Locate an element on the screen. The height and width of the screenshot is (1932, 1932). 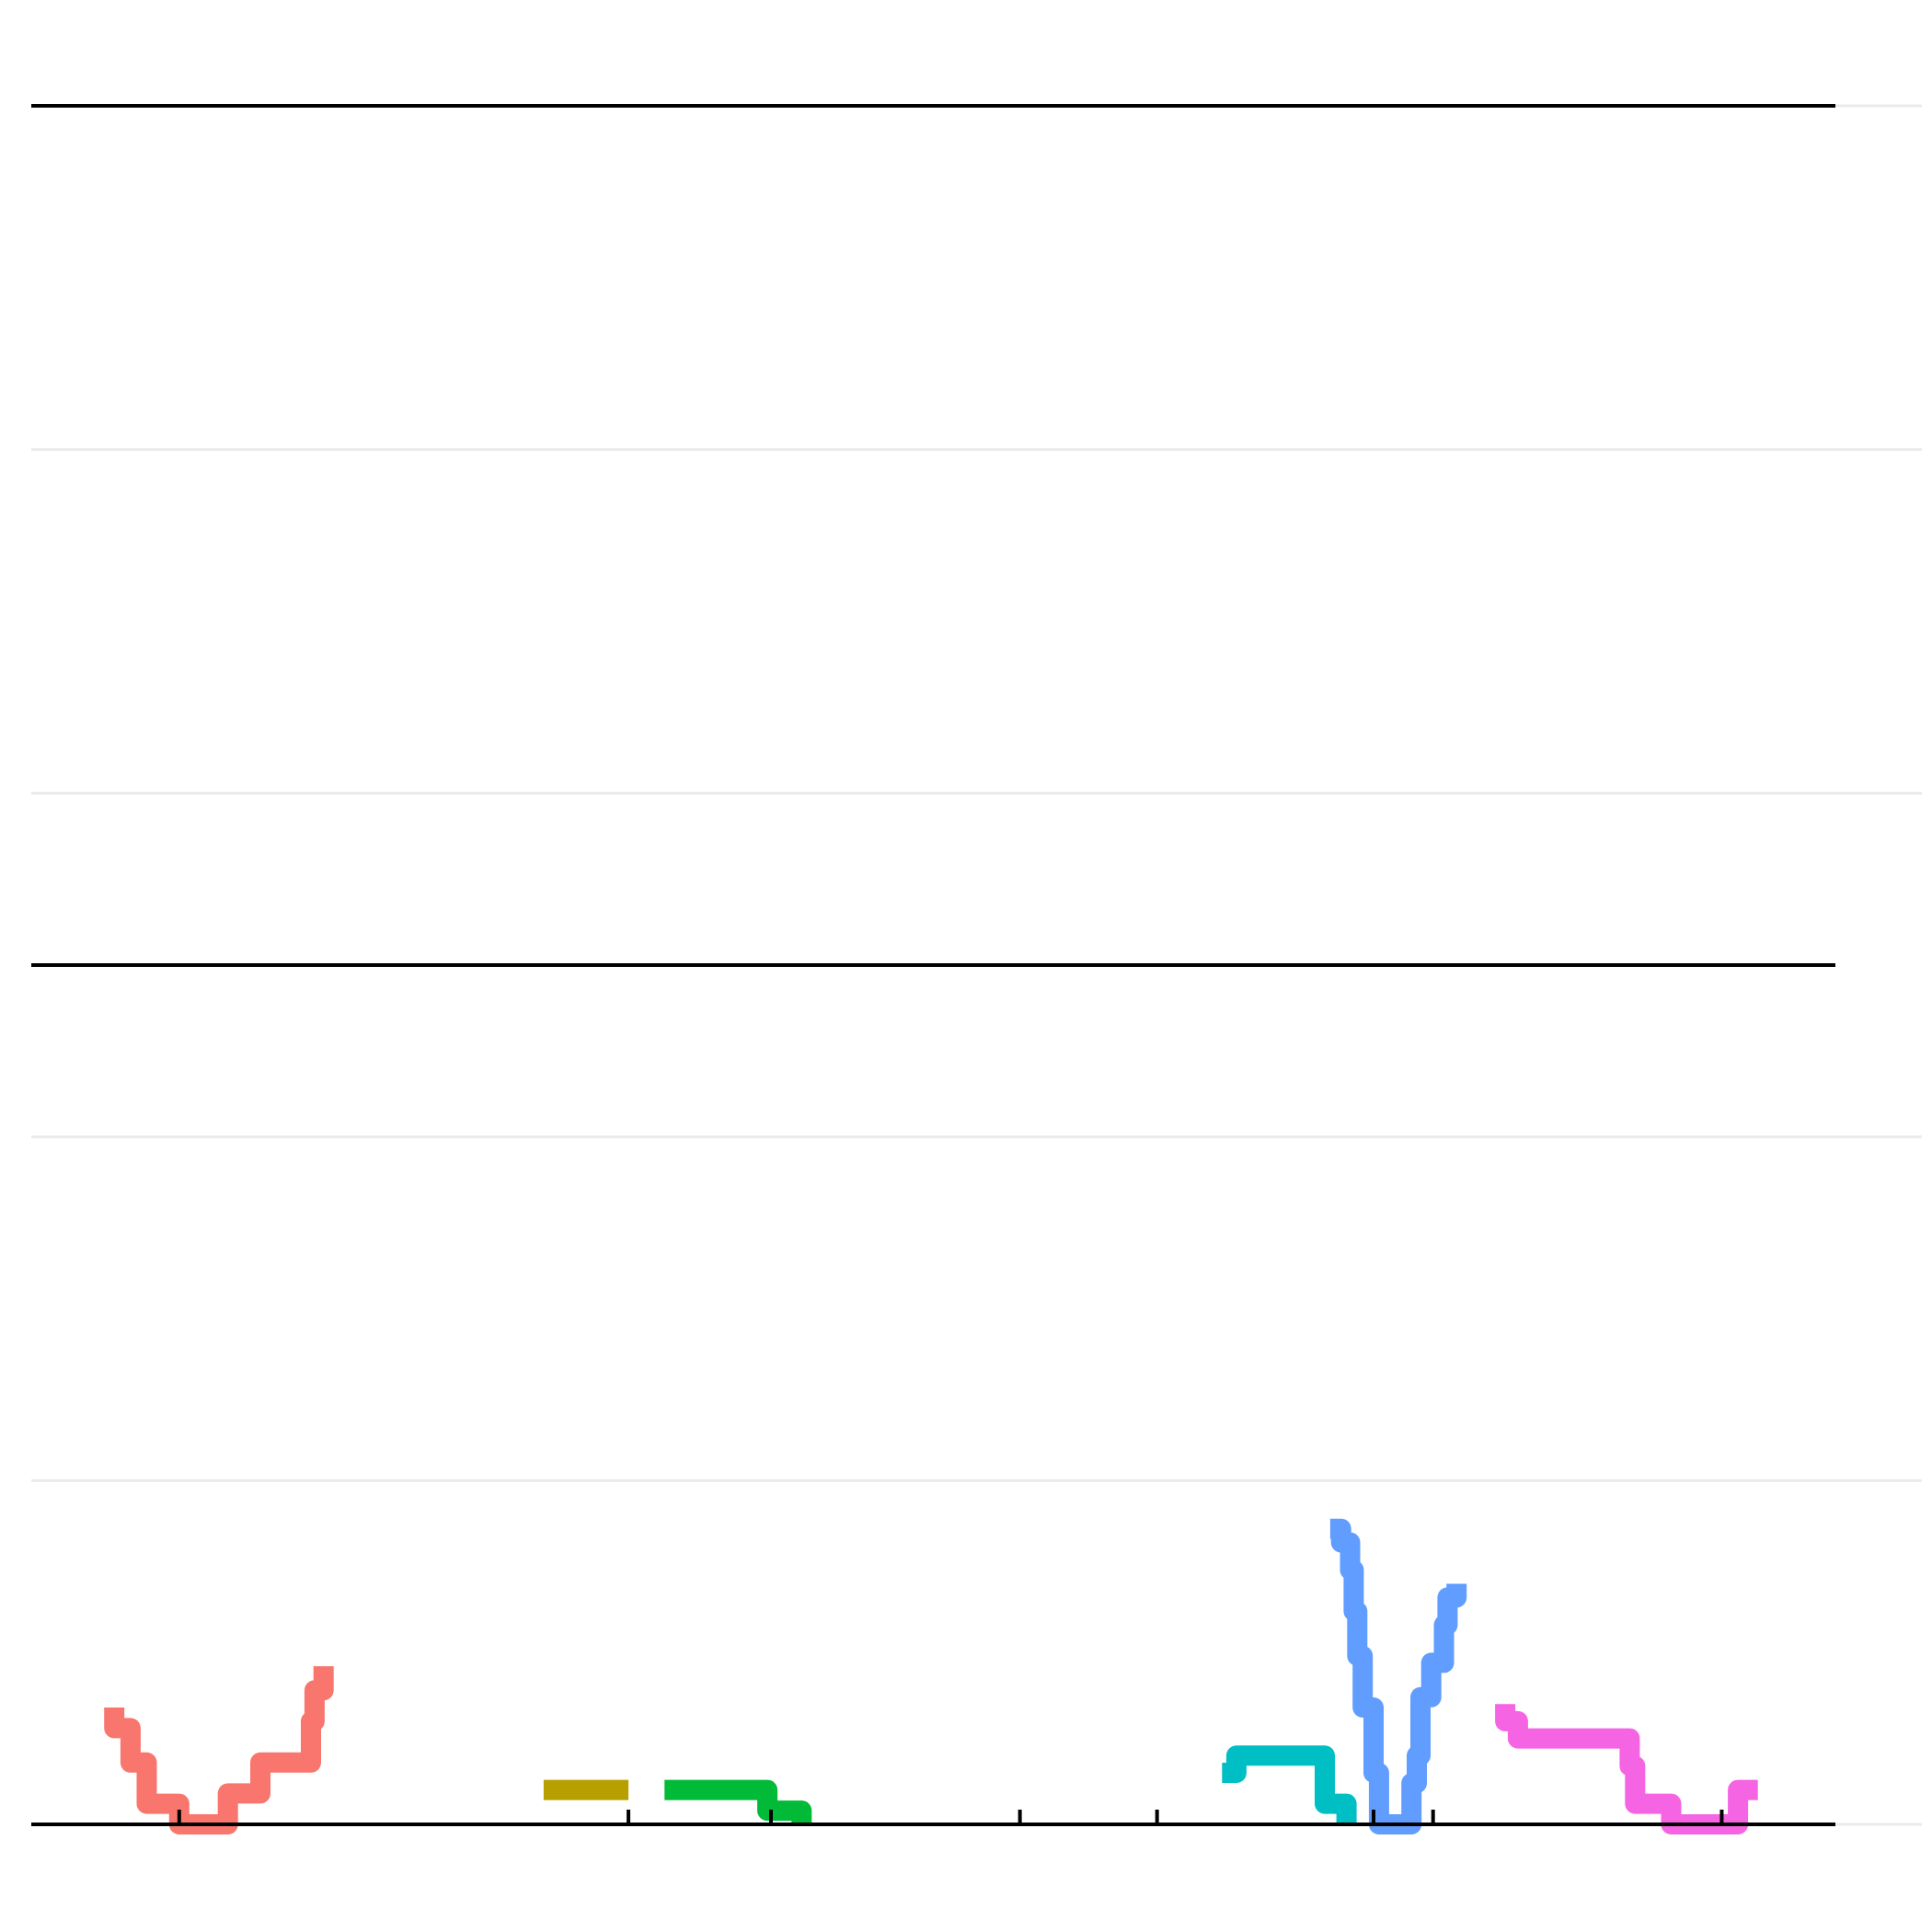
x-axis is located at coordinates (933, 1818).